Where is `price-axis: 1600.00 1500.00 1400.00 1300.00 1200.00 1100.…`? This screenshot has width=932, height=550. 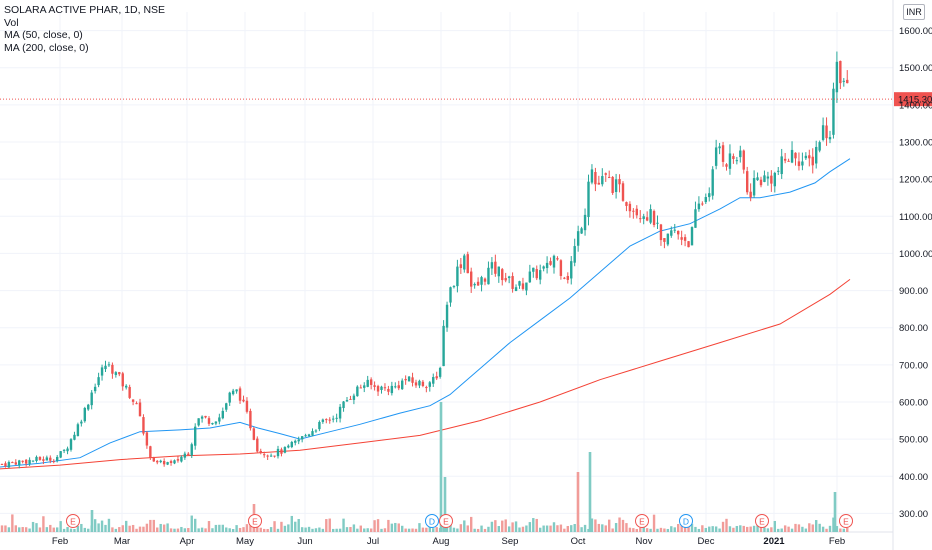 price-axis: 1600.00 1500.00 1400.00 1300.00 1200.00 1100.… is located at coordinates (915, 273).